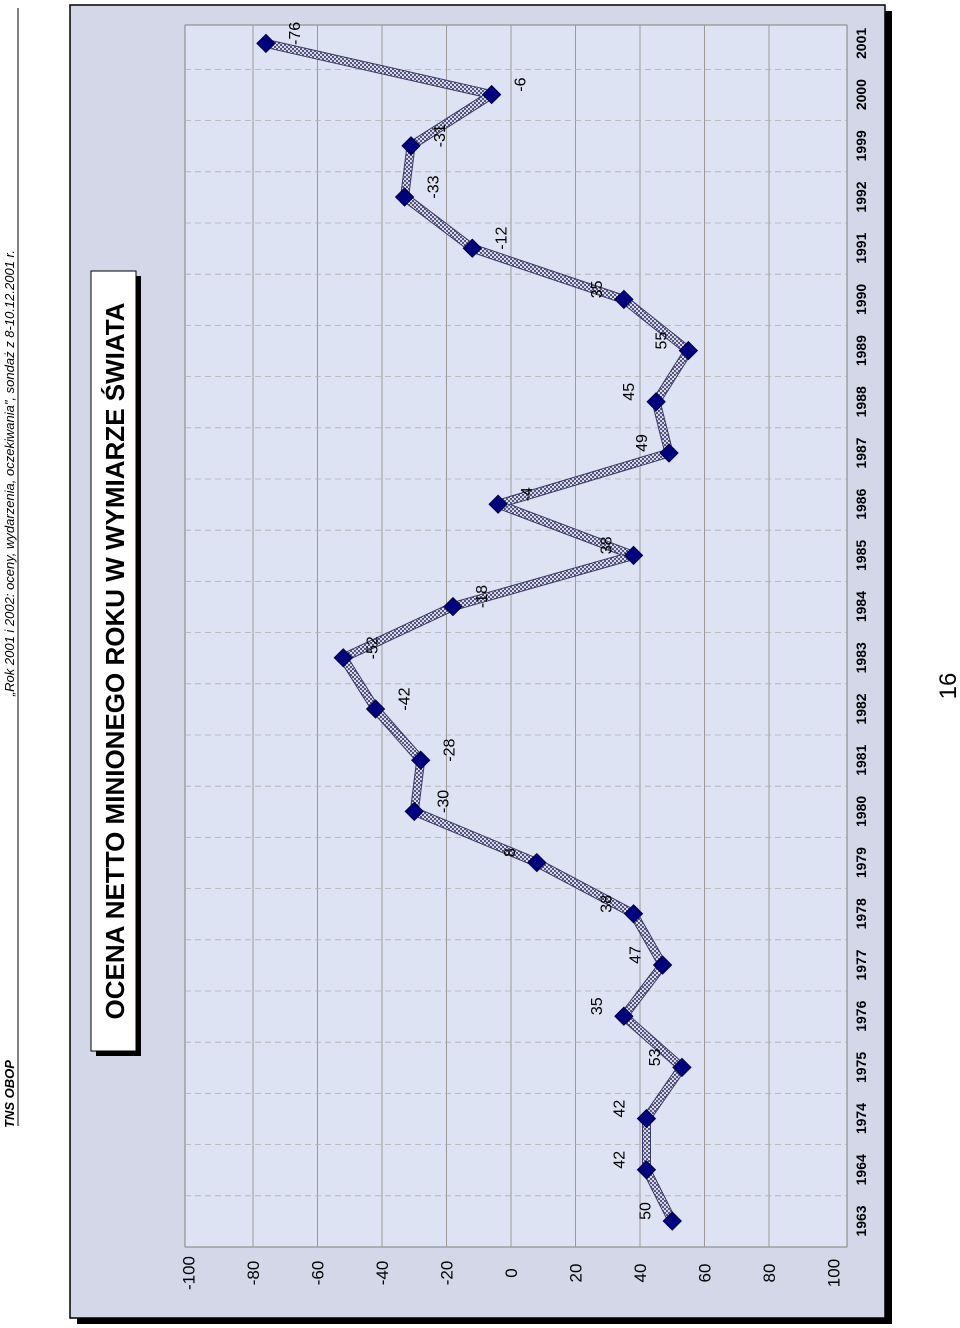 The width and height of the screenshot is (960, 1328). What do you see at coordinates (861, 299) in the screenshot?
I see `x-tick-label: 1990` at bounding box center [861, 299].